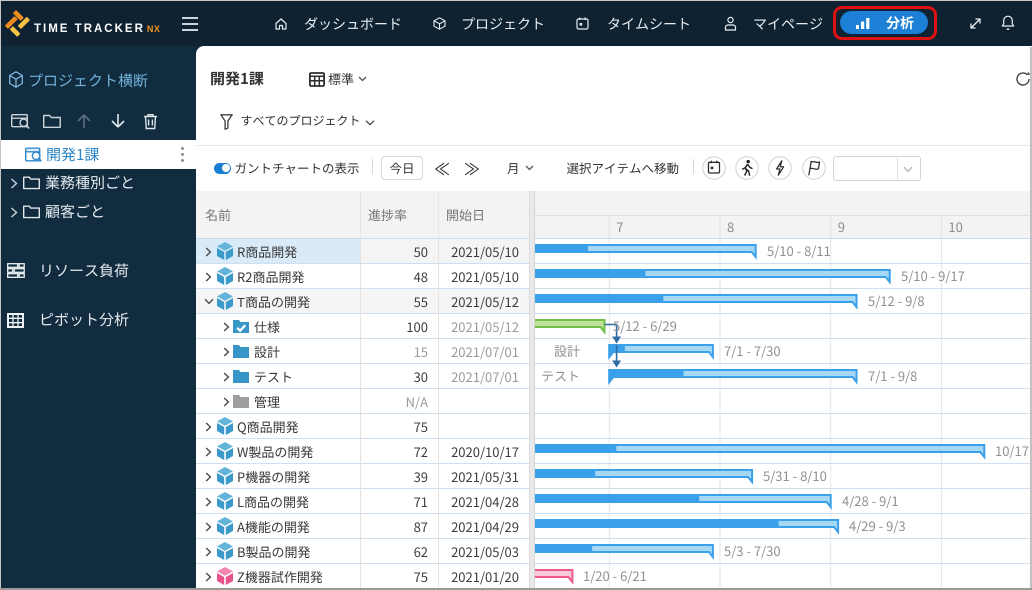  What do you see at coordinates (870, 500) in the screenshot?
I see `svg-text: 4/28 - 9/1` at bounding box center [870, 500].